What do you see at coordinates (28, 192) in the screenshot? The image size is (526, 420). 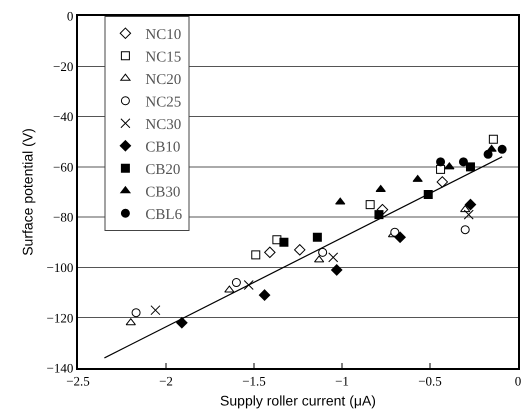 I see `y-axis-title: Surface potential (V)` at bounding box center [28, 192].